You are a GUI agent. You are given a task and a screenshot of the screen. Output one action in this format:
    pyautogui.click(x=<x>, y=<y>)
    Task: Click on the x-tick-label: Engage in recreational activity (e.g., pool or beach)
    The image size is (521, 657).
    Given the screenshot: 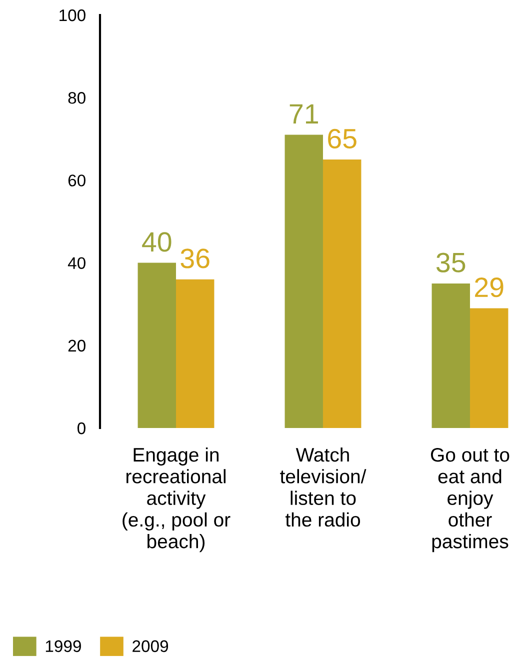 What is the action you would take?
    pyautogui.click(x=176, y=499)
    